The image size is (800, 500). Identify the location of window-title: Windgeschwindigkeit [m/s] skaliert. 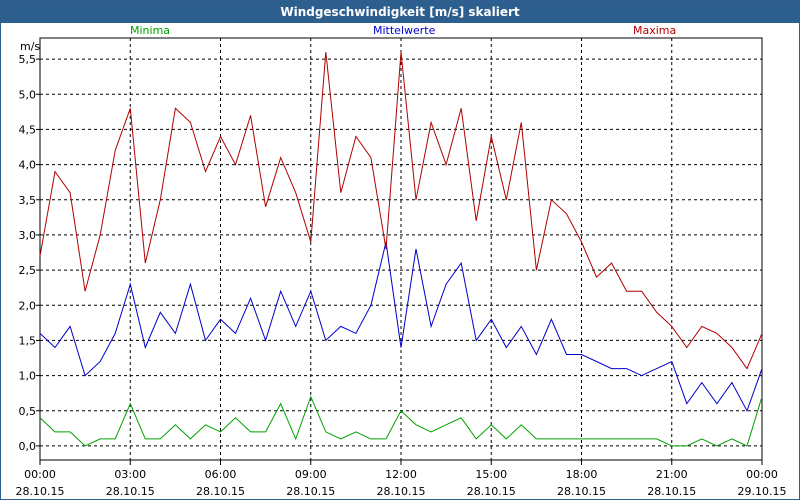
(400, 12).